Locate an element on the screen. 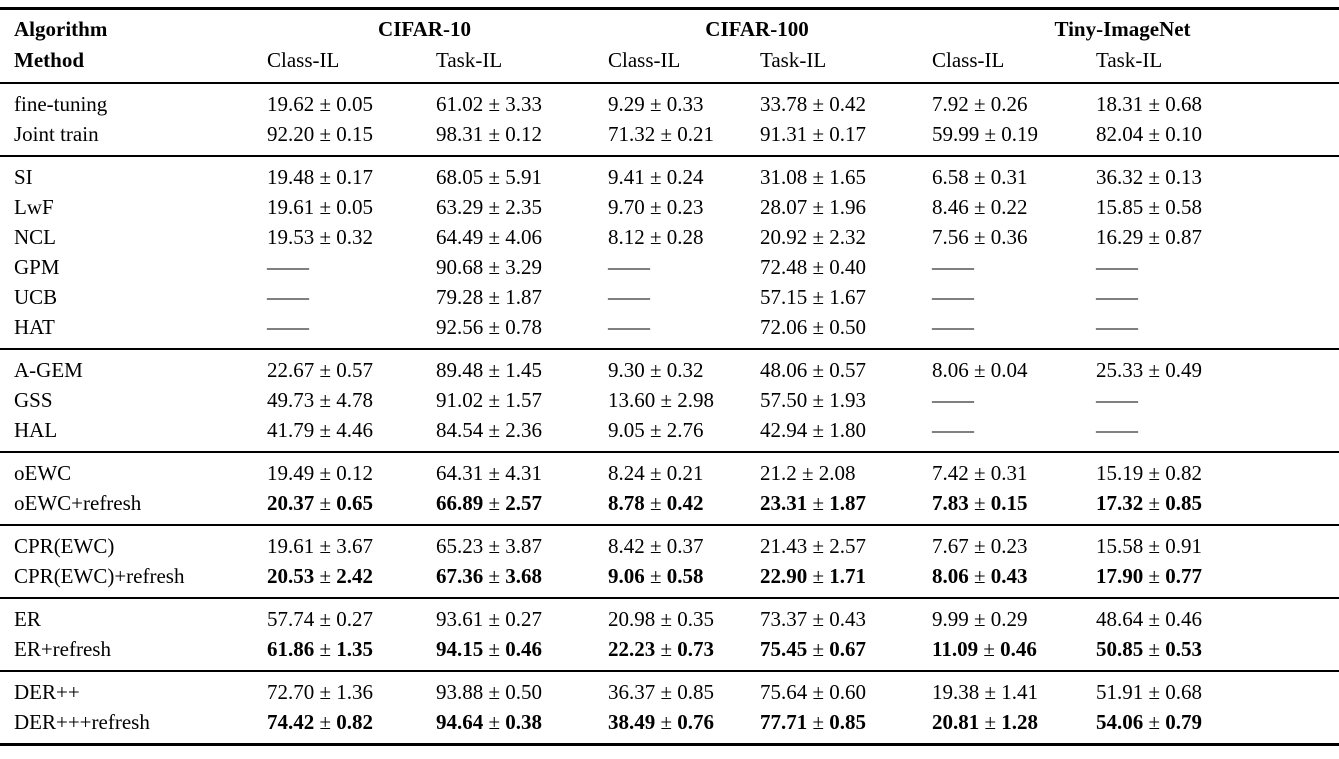  value-cell: 57.50 ± 1.93 is located at coordinates (813, 400).